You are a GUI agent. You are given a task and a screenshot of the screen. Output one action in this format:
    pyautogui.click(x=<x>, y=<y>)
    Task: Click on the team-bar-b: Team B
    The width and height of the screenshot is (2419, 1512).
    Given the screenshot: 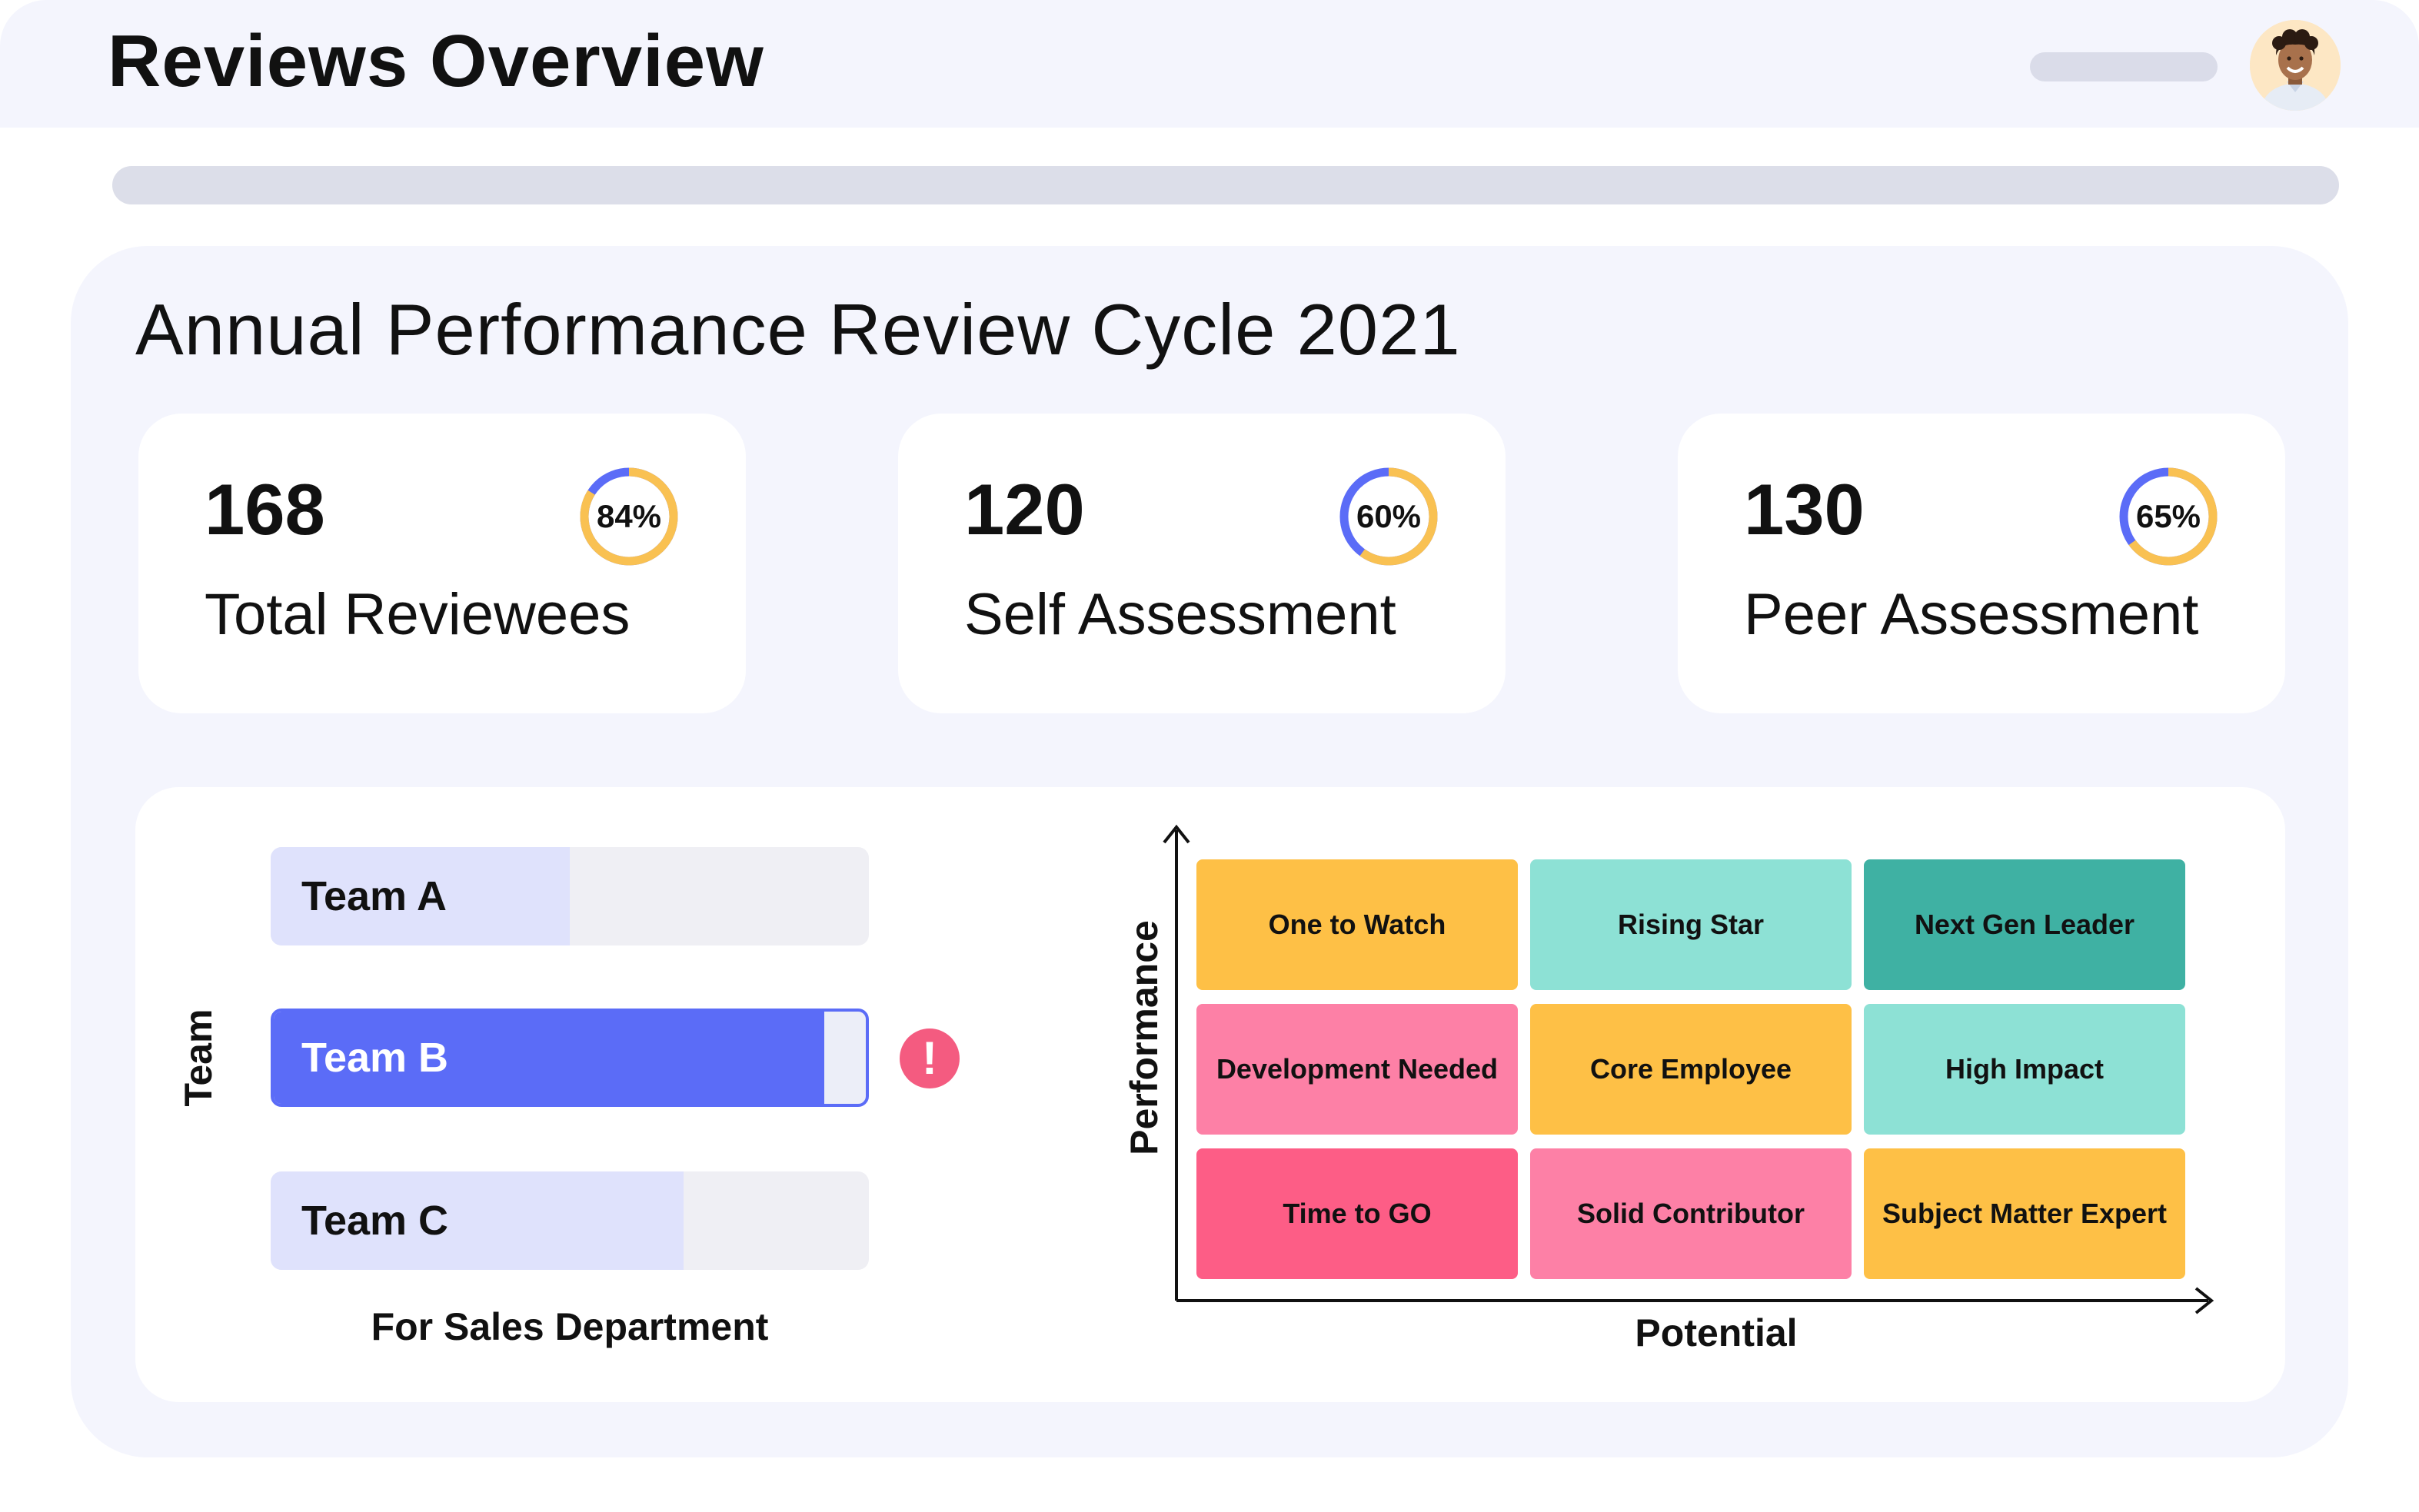 What is the action you would take?
    pyautogui.click(x=570, y=1058)
    